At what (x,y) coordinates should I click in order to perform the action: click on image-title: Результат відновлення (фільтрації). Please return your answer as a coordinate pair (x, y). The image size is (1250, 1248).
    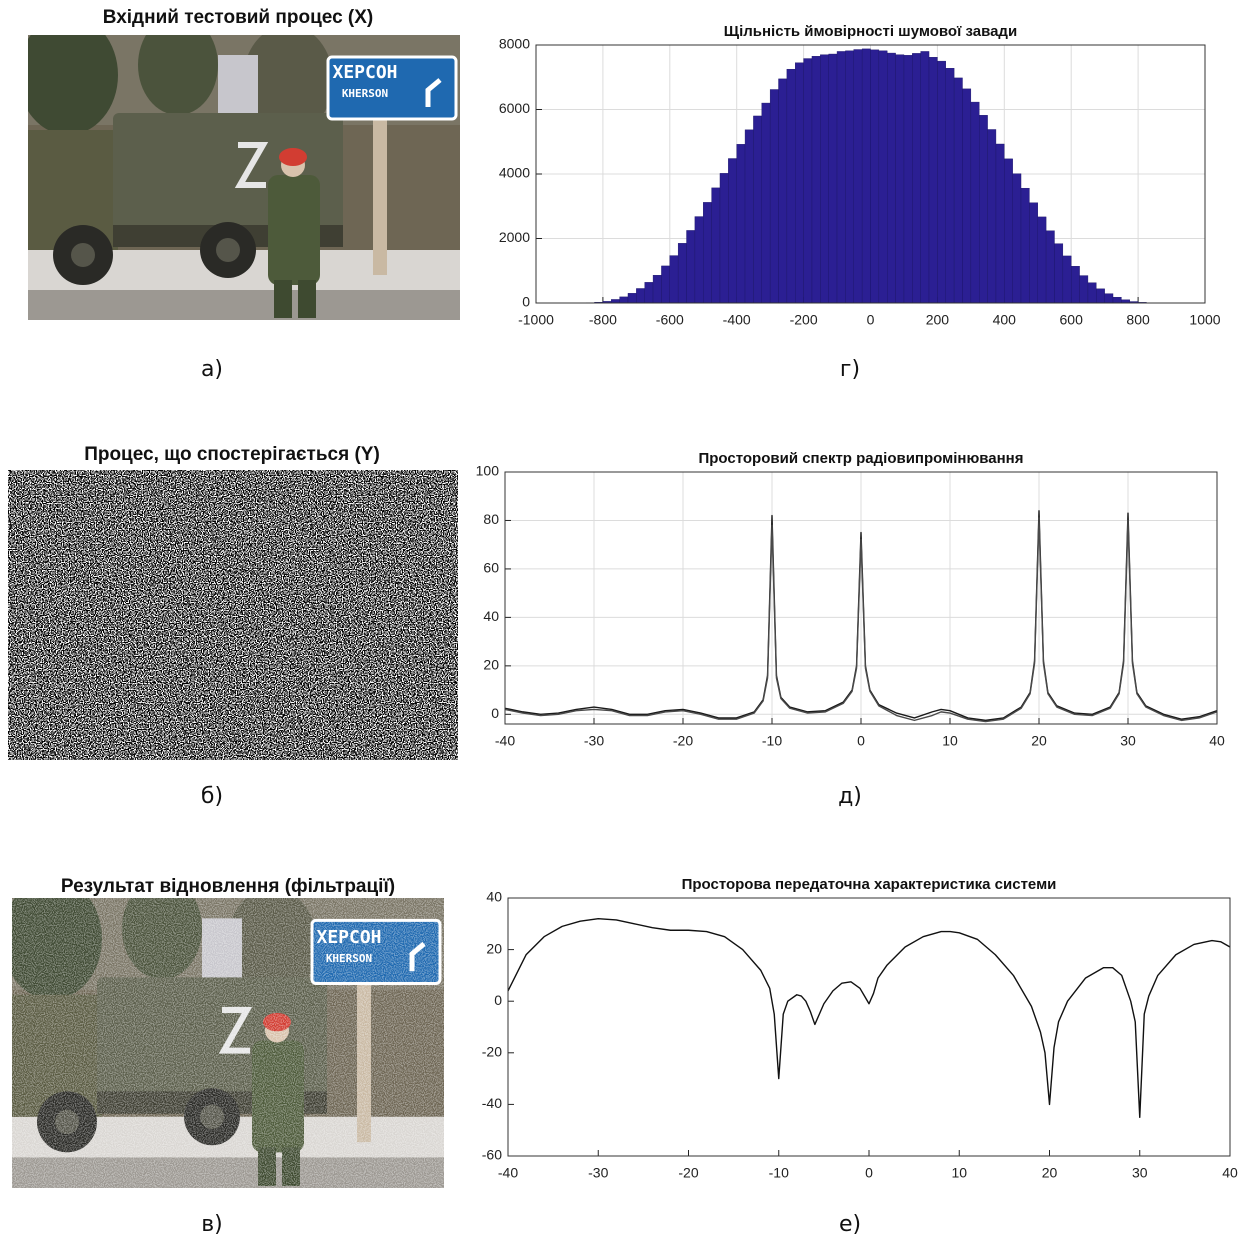
    Looking at the image, I should click on (228, 886).